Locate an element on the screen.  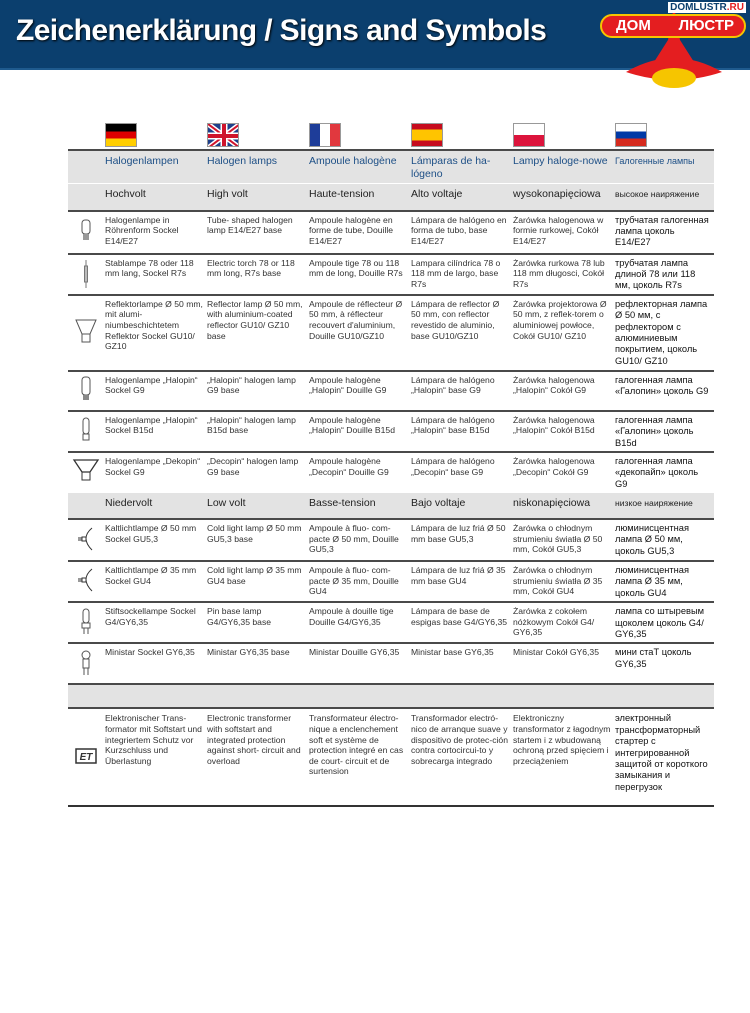
cell-fr: Haute-tension is located at coordinates (358, 197).